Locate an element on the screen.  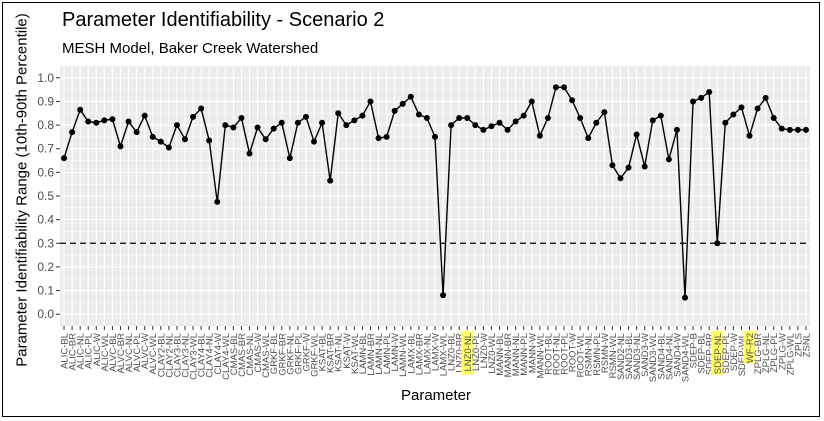
x-tick-label: LAMN-BL is located at coordinates (363, 353).